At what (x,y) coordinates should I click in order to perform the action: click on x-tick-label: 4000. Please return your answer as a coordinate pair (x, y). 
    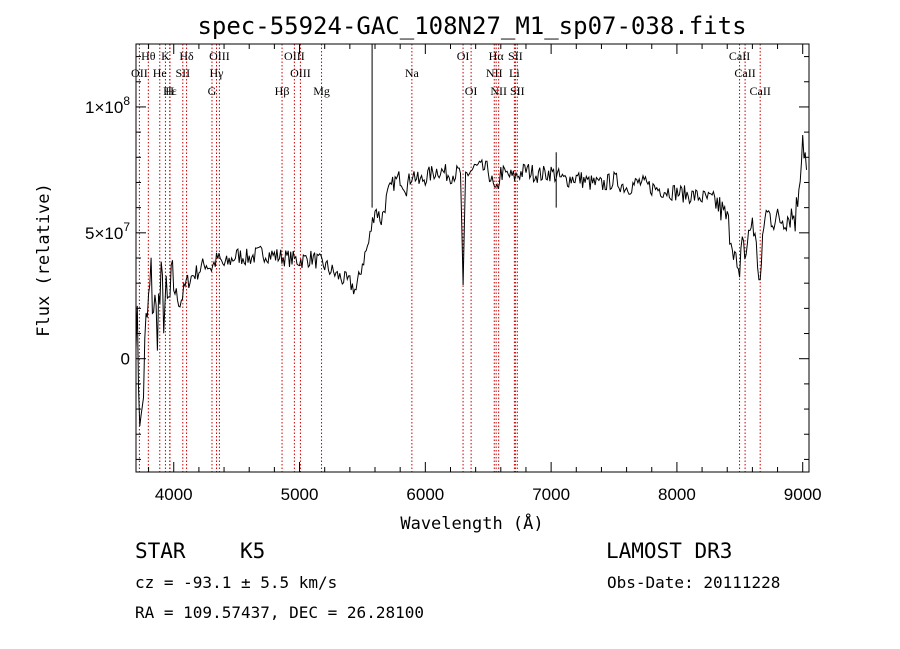
    Looking at the image, I should click on (174, 494).